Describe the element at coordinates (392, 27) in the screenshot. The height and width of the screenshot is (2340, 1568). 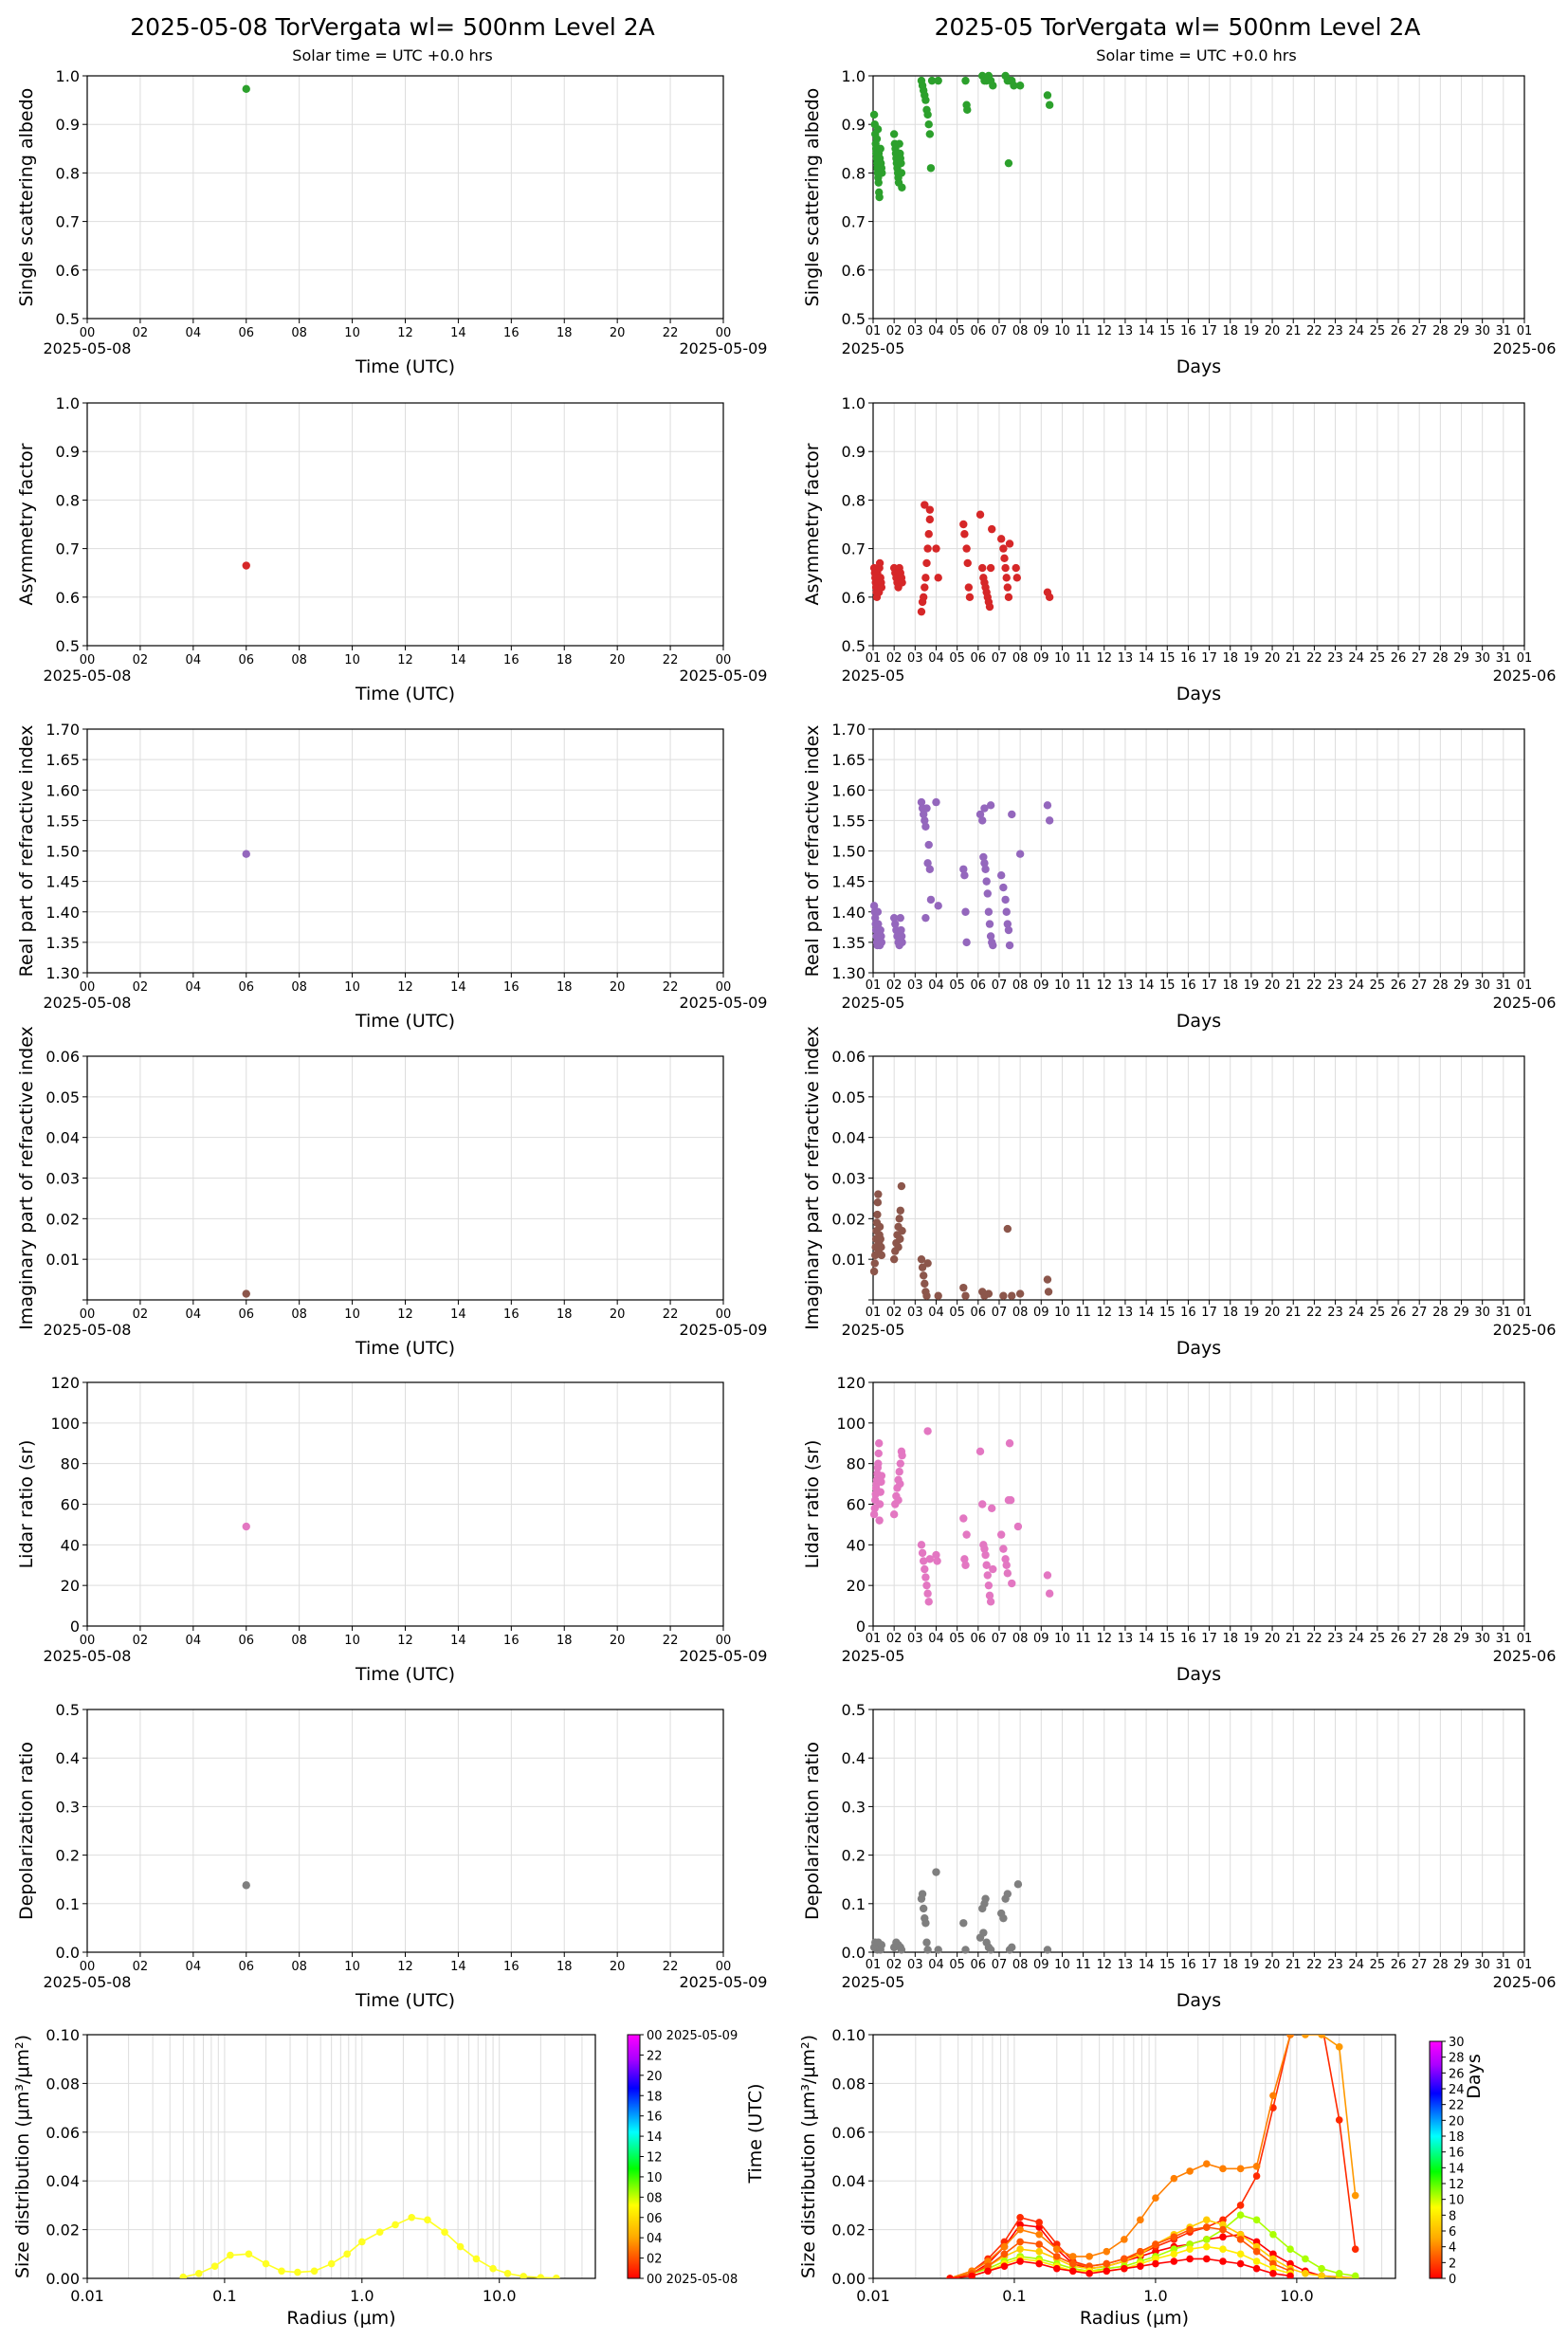
I see `left-title: 2025-05-08 TorVergata wl= 500nm Level 2A` at that location.